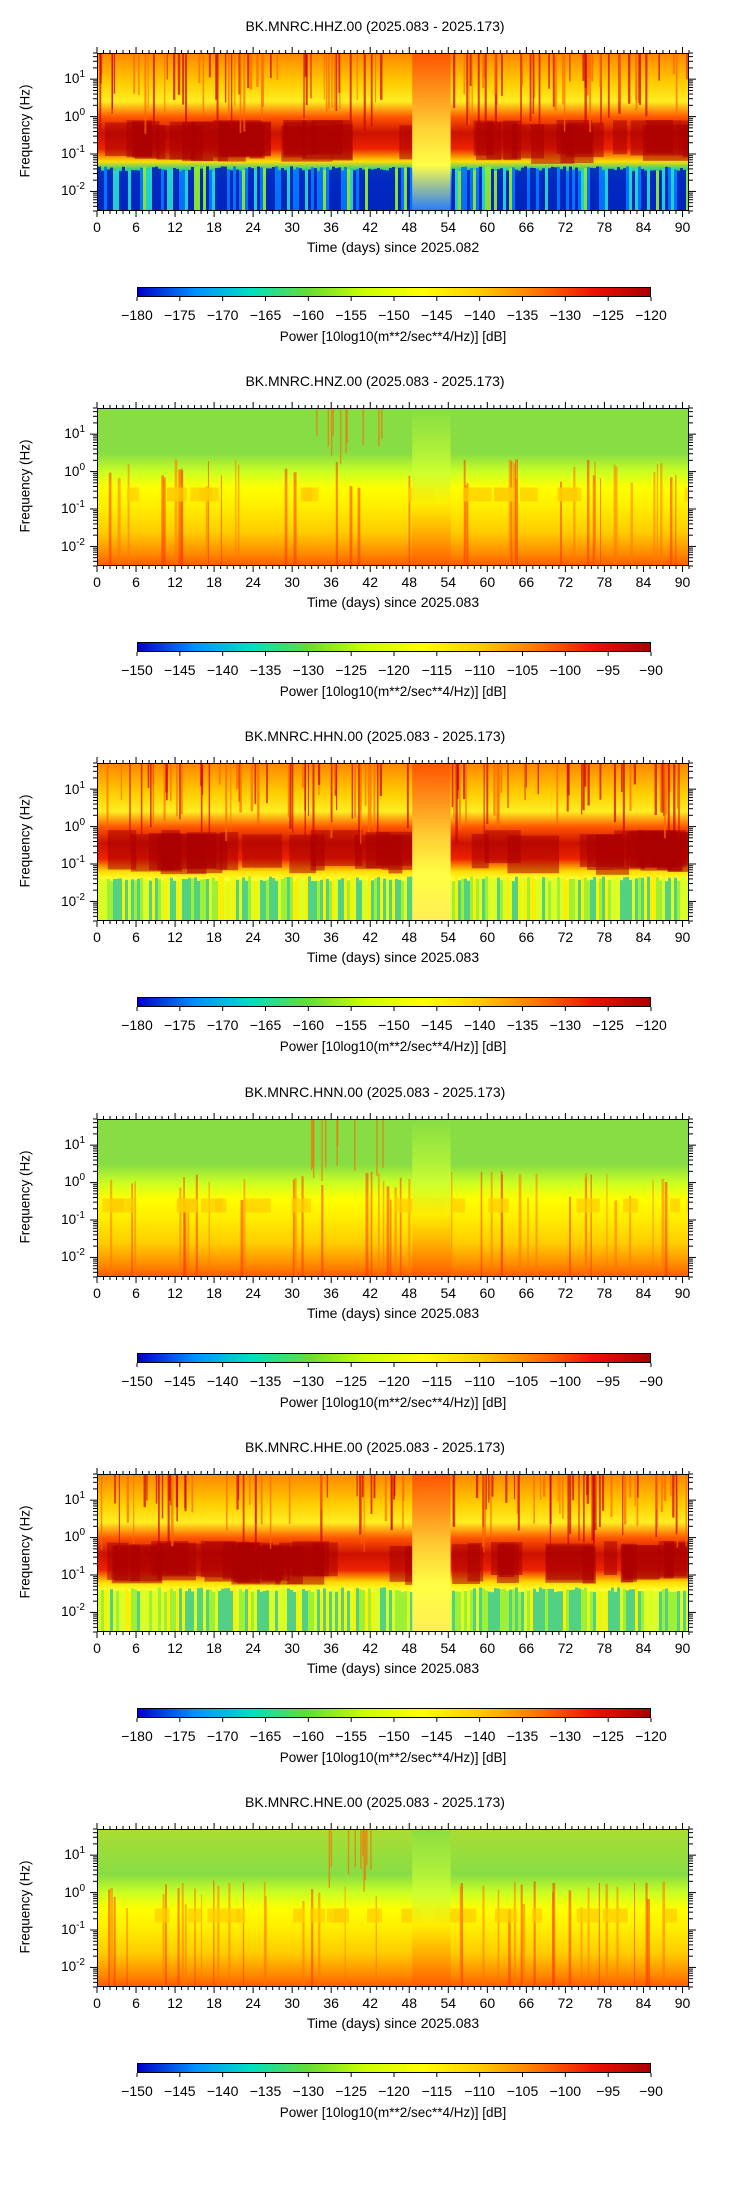 The image size is (750, 2197). Describe the element at coordinates (97, 2003) in the screenshot. I see `x-tick-label: 0` at that location.